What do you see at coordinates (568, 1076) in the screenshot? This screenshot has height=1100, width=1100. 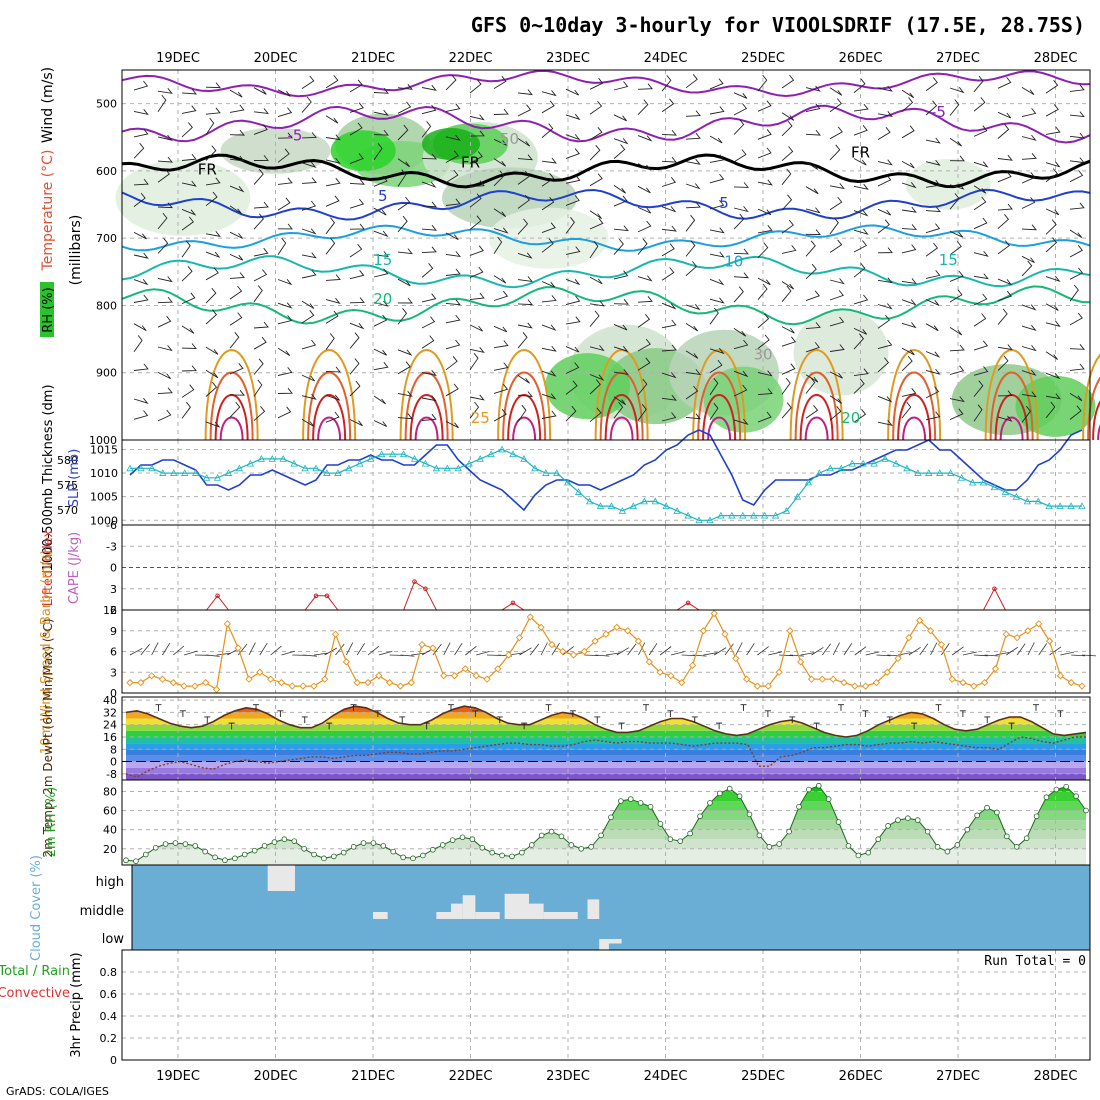 I see `day-label-bottom: 23DEC` at bounding box center [568, 1076].